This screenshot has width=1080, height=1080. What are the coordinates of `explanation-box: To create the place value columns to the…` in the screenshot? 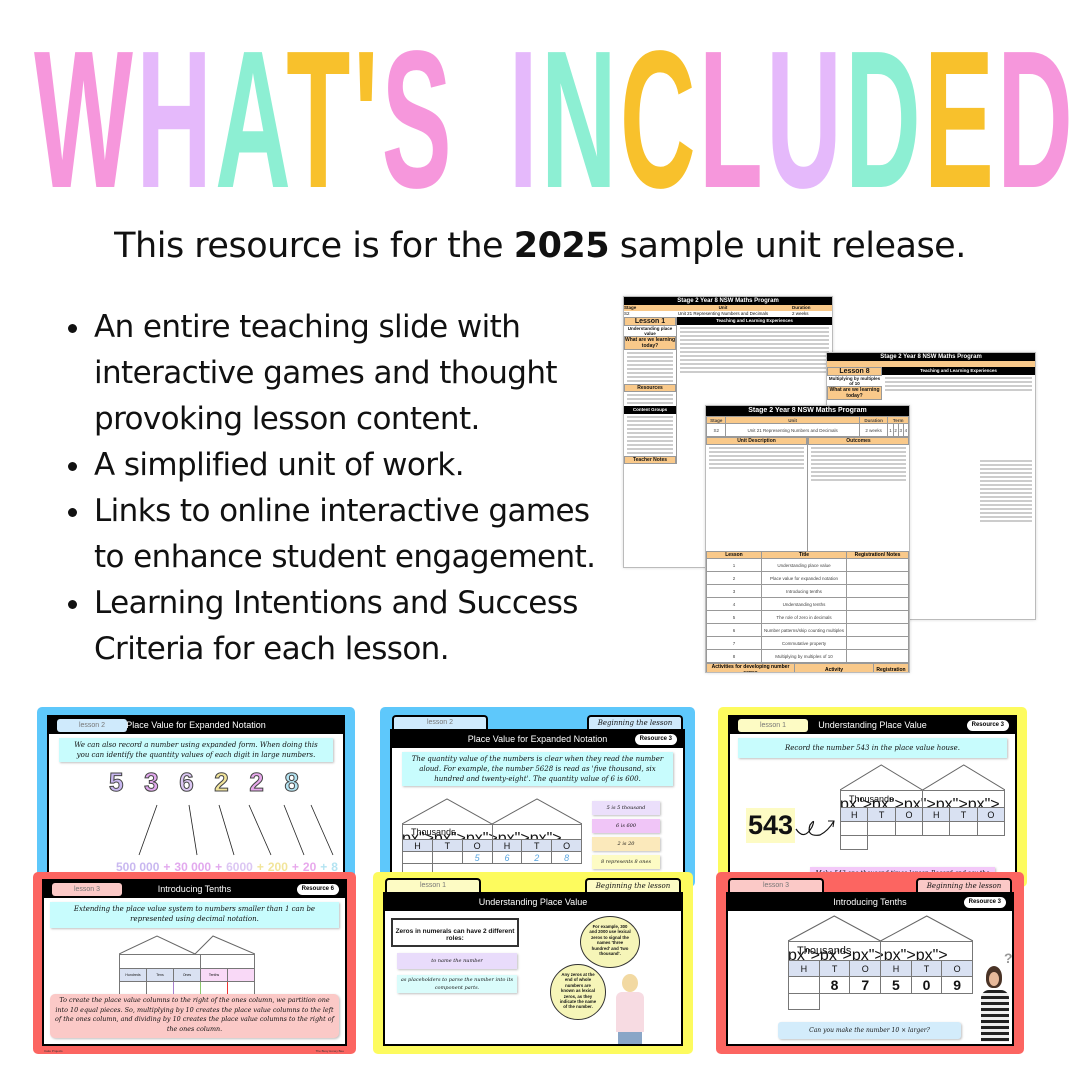 It's located at (194, 1016).